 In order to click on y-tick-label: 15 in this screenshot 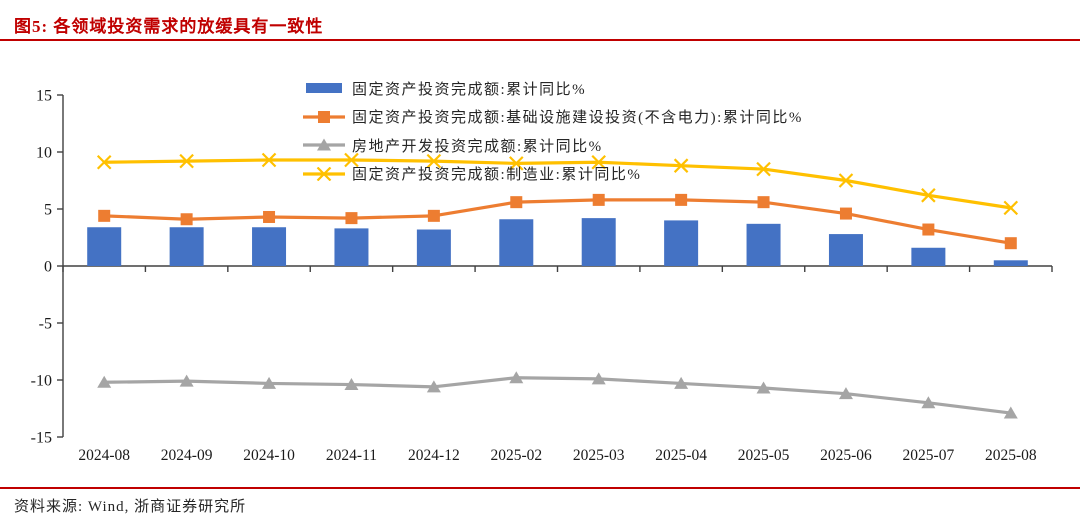, I will do `click(44, 96)`.